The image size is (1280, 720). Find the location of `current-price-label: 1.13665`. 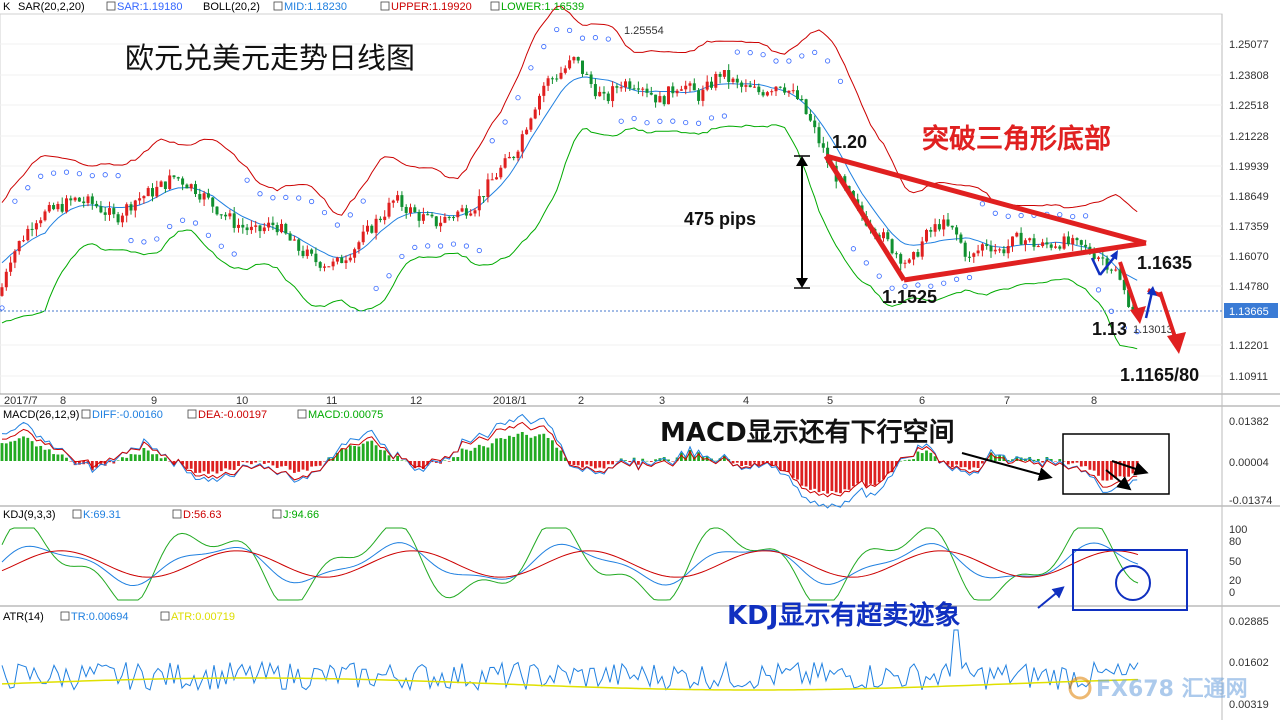

current-price-label: 1.13665 is located at coordinates (1249, 312).